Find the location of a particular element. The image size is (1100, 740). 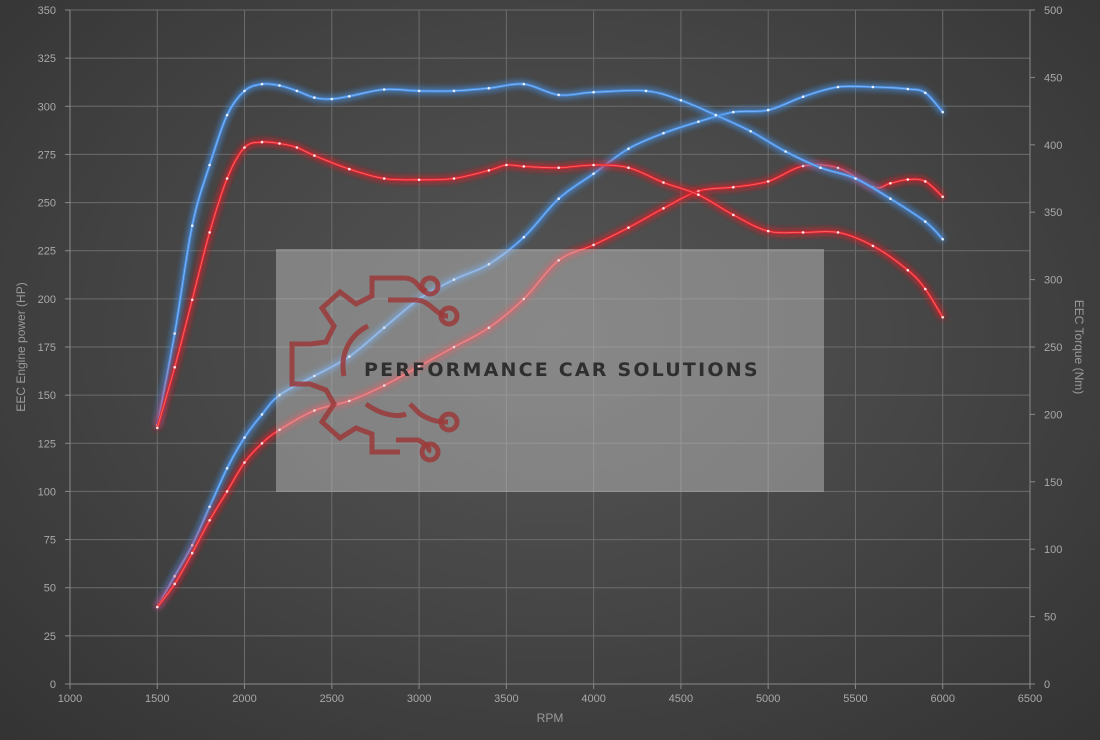

x-tick-label: 4500 is located at coordinates (681, 699).